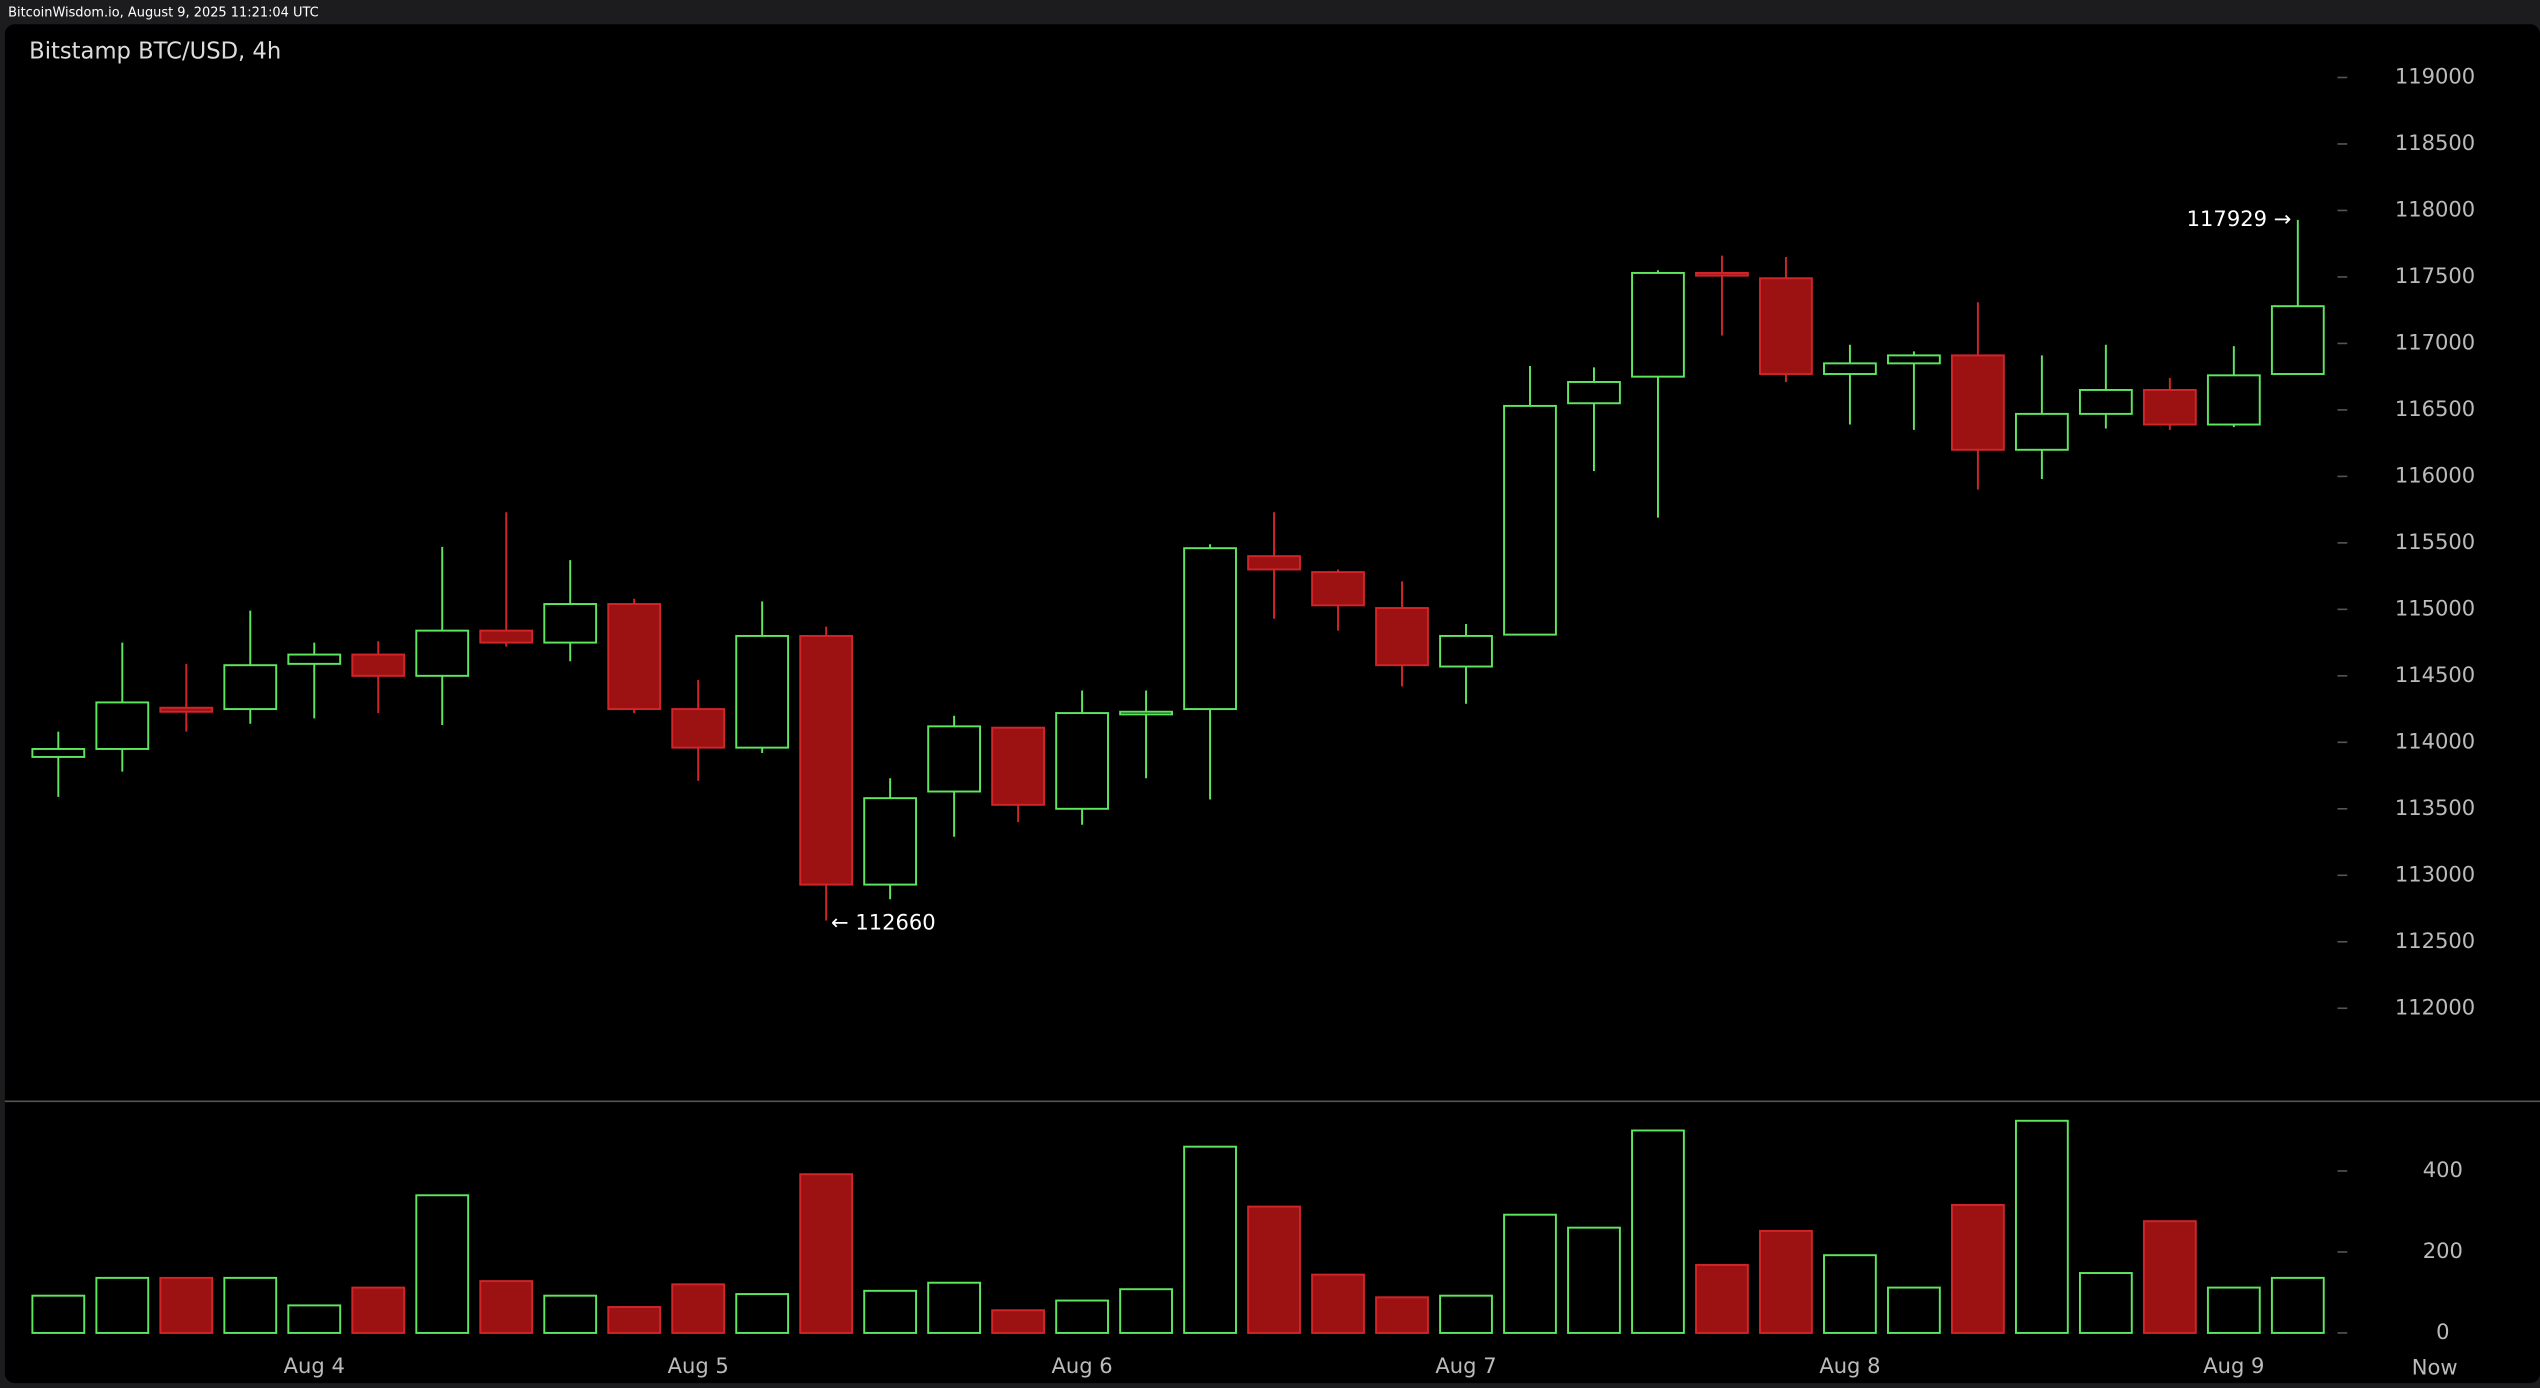  I want to click on now-label: Now, so click(2435, 1367).